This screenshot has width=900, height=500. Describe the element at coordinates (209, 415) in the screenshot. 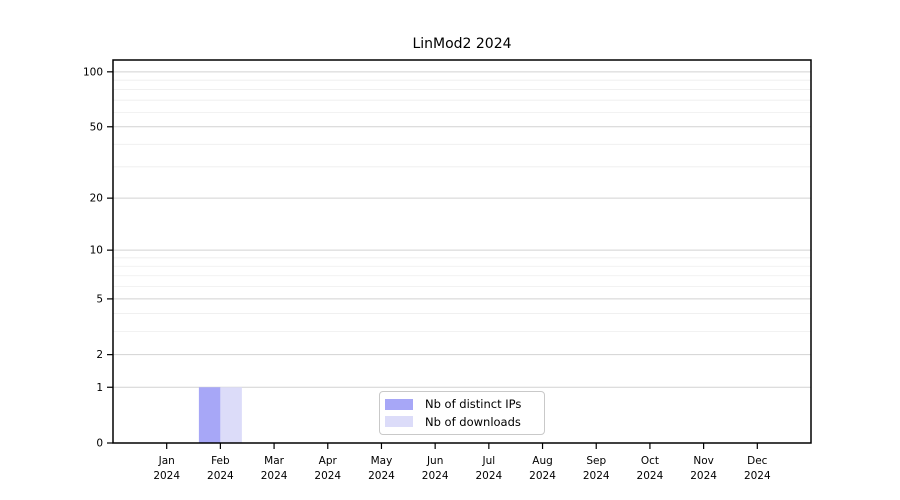

I see `bar-feb-series0` at that location.